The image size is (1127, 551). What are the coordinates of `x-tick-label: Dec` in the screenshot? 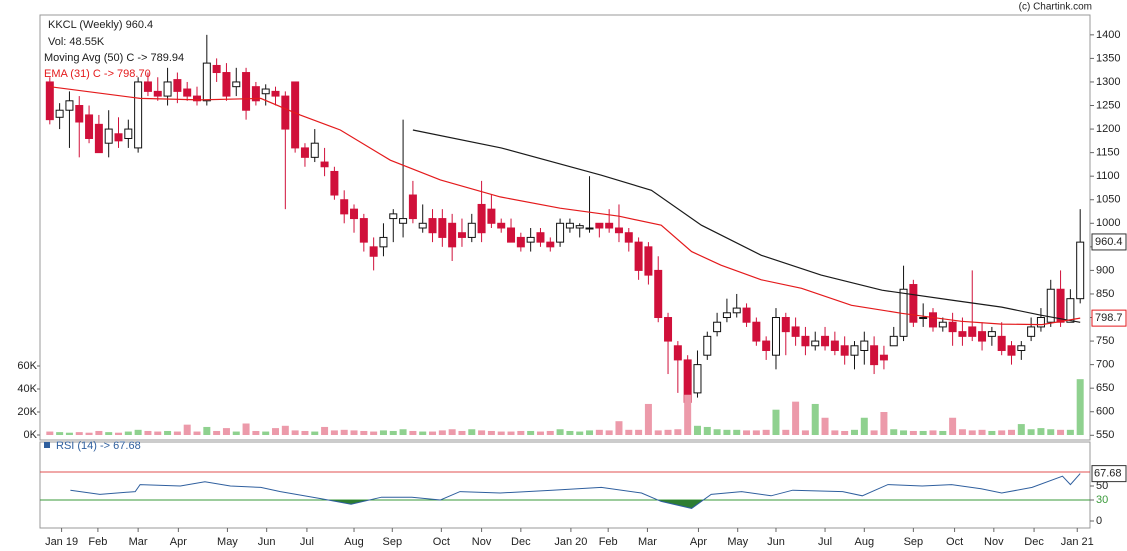 It's located at (521, 542).